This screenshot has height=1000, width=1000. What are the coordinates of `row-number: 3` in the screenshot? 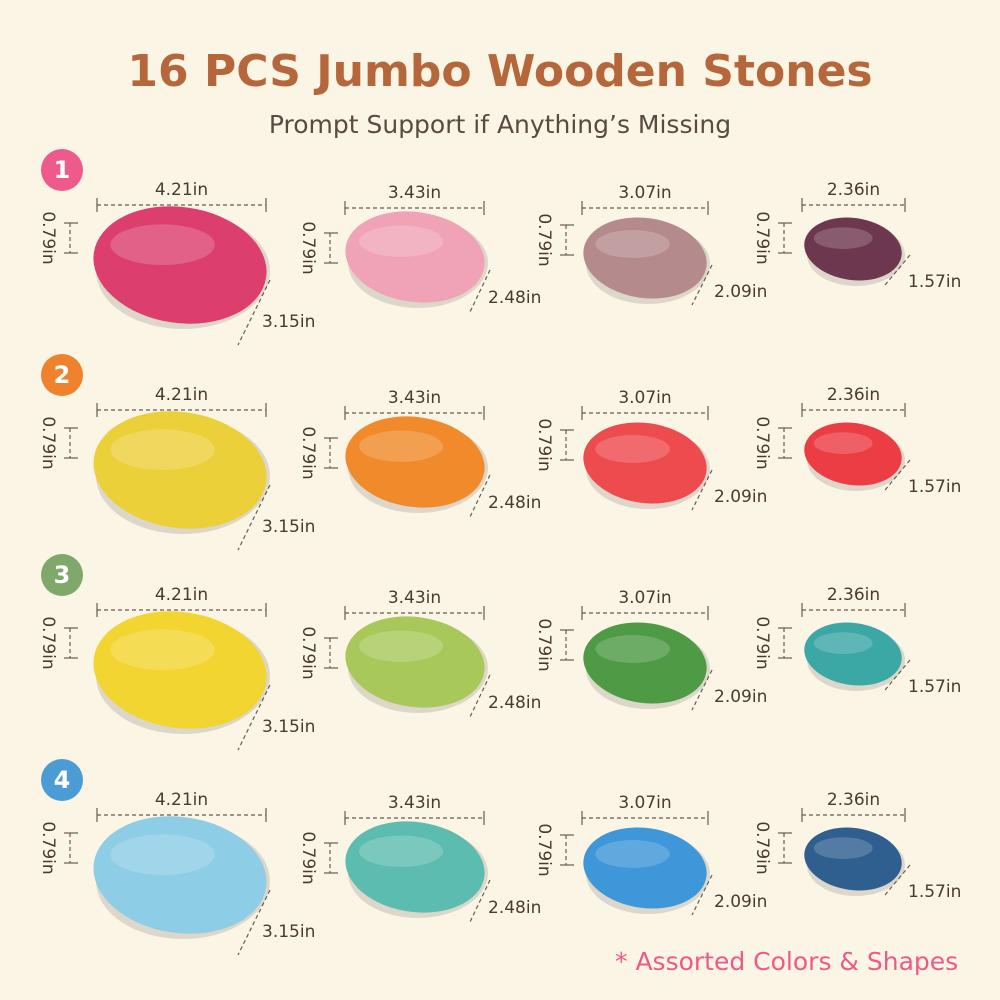 It's located at (62, 575).